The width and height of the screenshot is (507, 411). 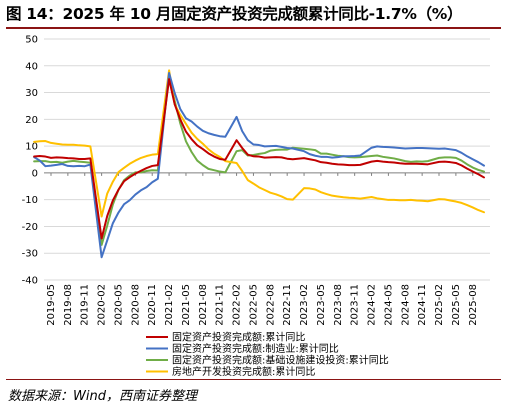 What do you see at coordinates (31, 147) in the screenshot?
I see `y-tick-label: 10` at bounding box center [31, 147].